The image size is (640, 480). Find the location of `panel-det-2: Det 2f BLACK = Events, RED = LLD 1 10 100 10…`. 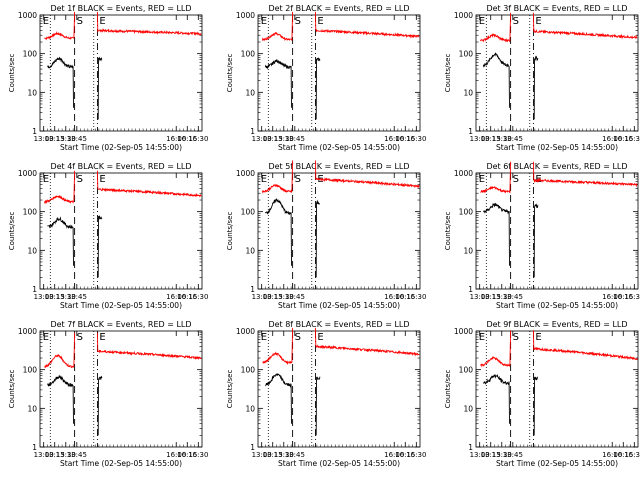

panel-det-2: Det 2f BLACK = Events, RED = LLD 1 10 100 10… is located at coordinates (326, 78).